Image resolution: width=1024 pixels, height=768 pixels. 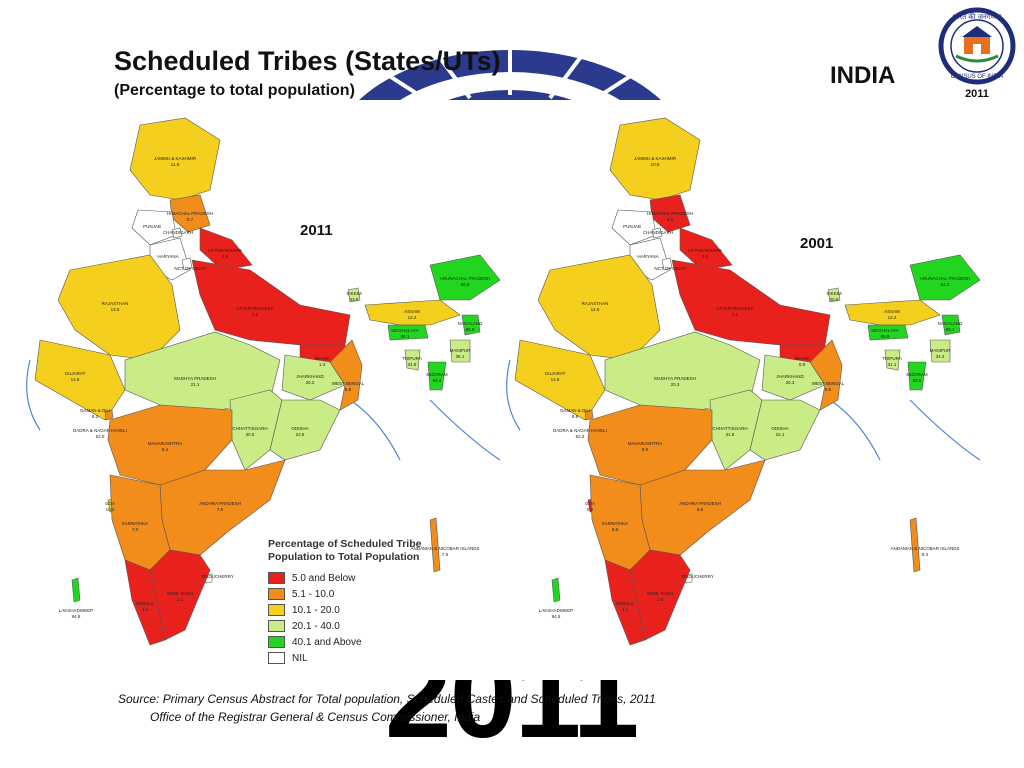 What do you see at coordinates (110, 509) in the screenshot?
I see `state-value: 10.2` at bounding box center [110, 509].